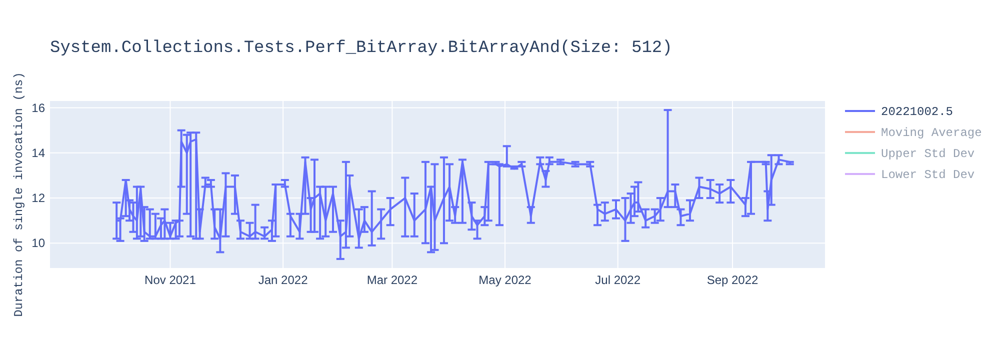 The height and width of the screenshot is (350, 1000). Describe the element at coordinates (931, 133) in the screenshot. I see `legend-label: Moving Average` at that location.